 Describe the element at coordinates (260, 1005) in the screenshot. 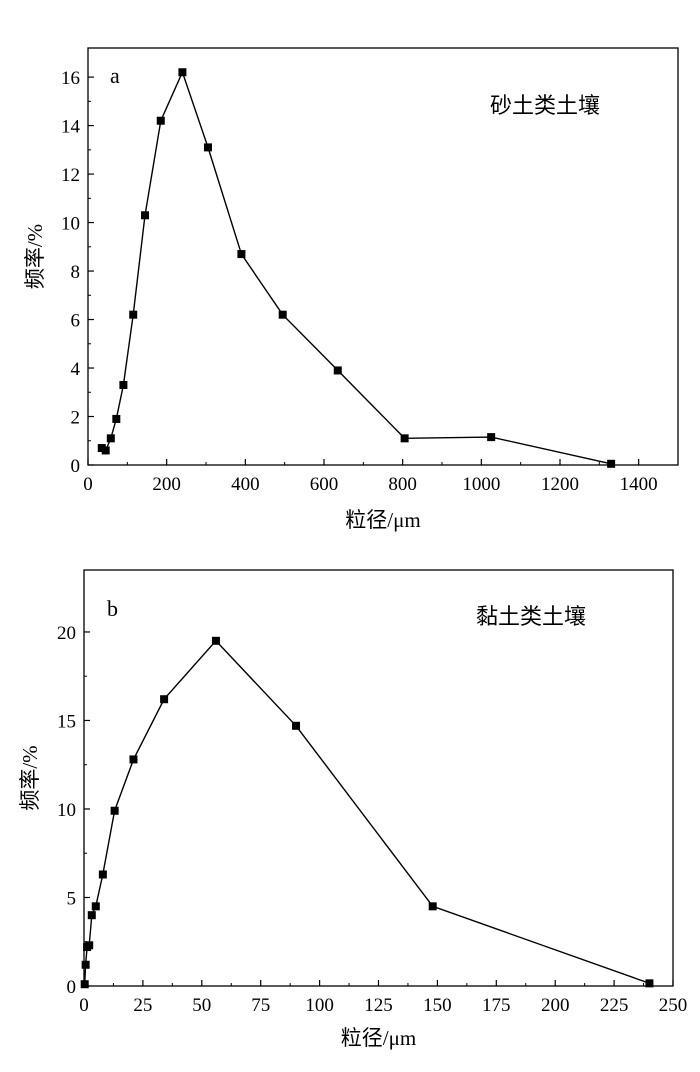

I see `x-tick-label: 75` at that location.